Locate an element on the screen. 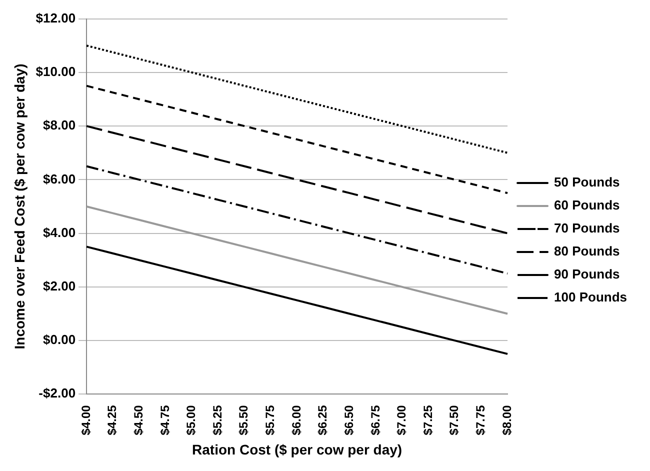 This screenshot has height=471, width=650. legend-label: 90 Pounds is located at coordinates (587, 274).